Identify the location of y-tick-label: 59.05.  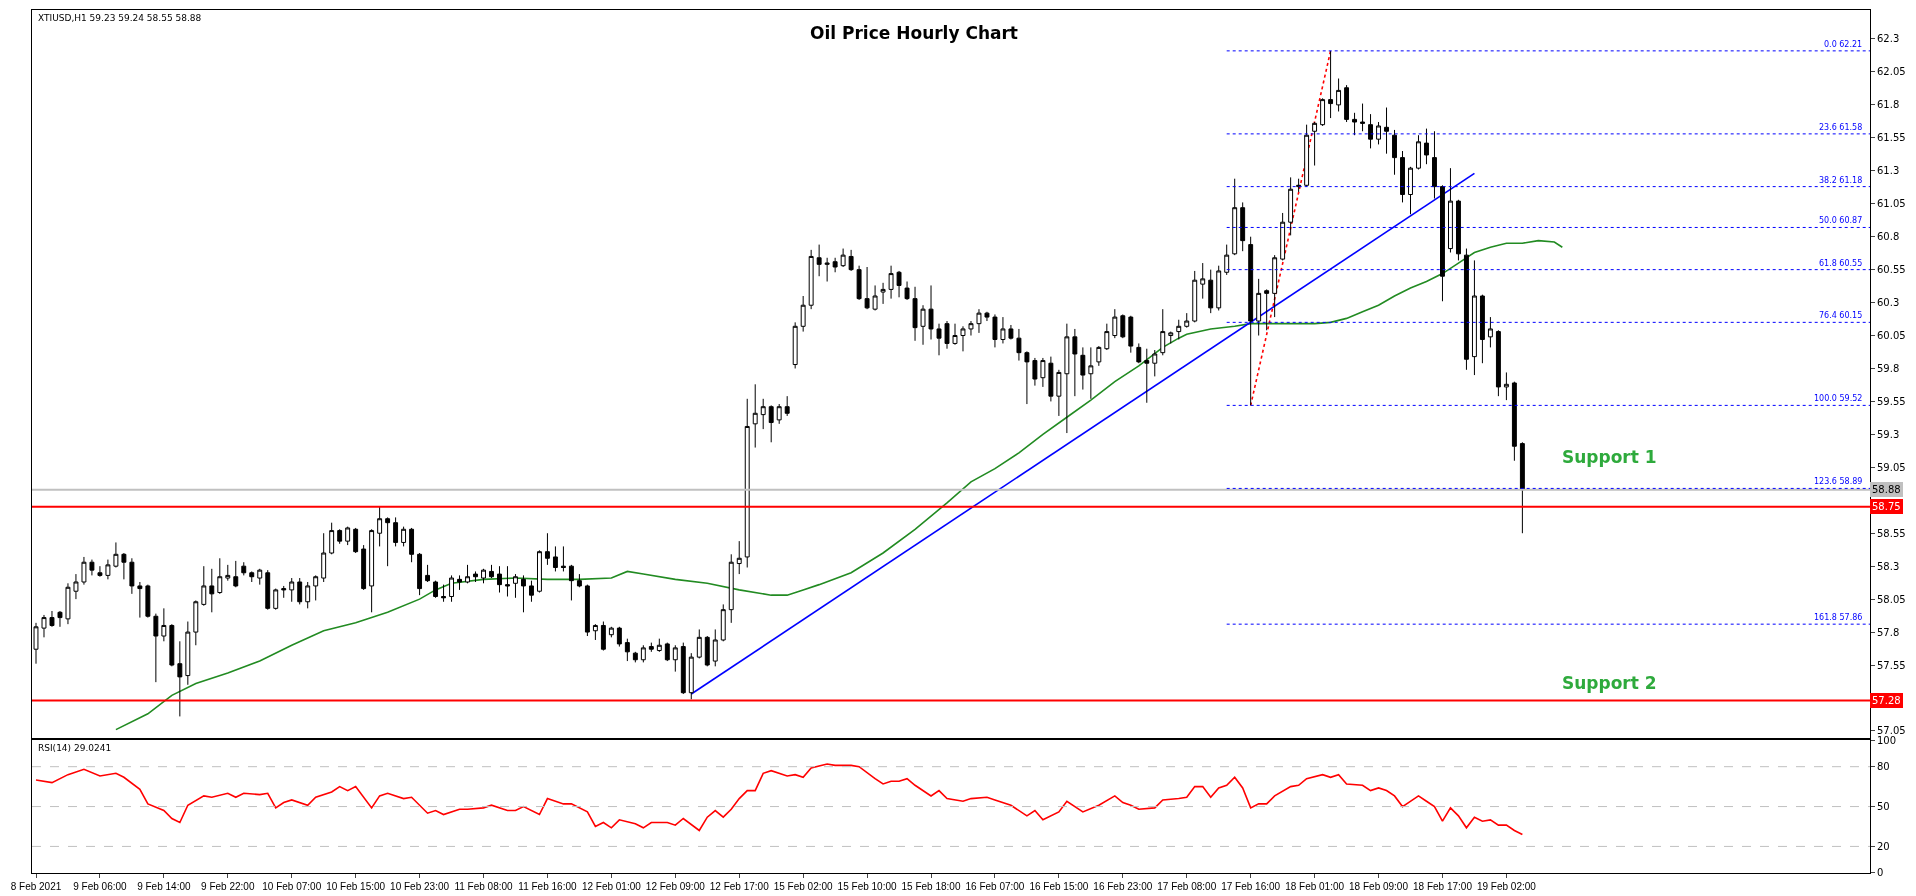
(1891, 467).